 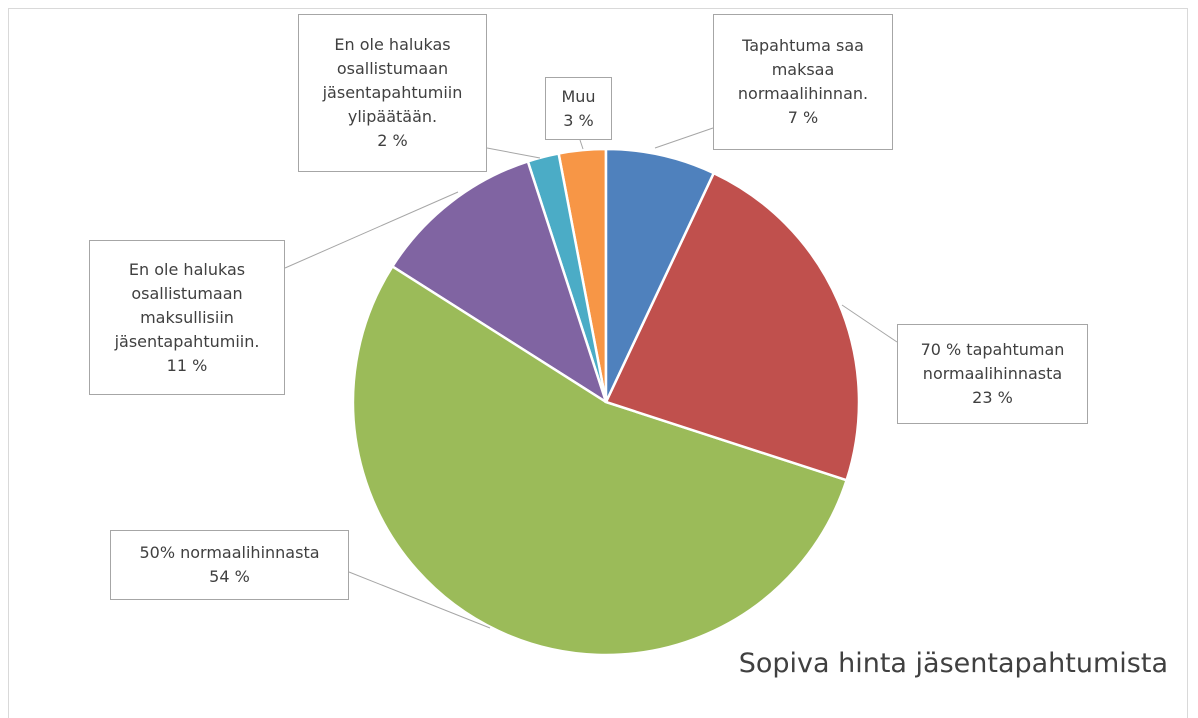 I want to click on category-label: Muu, so click(x=578, y=96).